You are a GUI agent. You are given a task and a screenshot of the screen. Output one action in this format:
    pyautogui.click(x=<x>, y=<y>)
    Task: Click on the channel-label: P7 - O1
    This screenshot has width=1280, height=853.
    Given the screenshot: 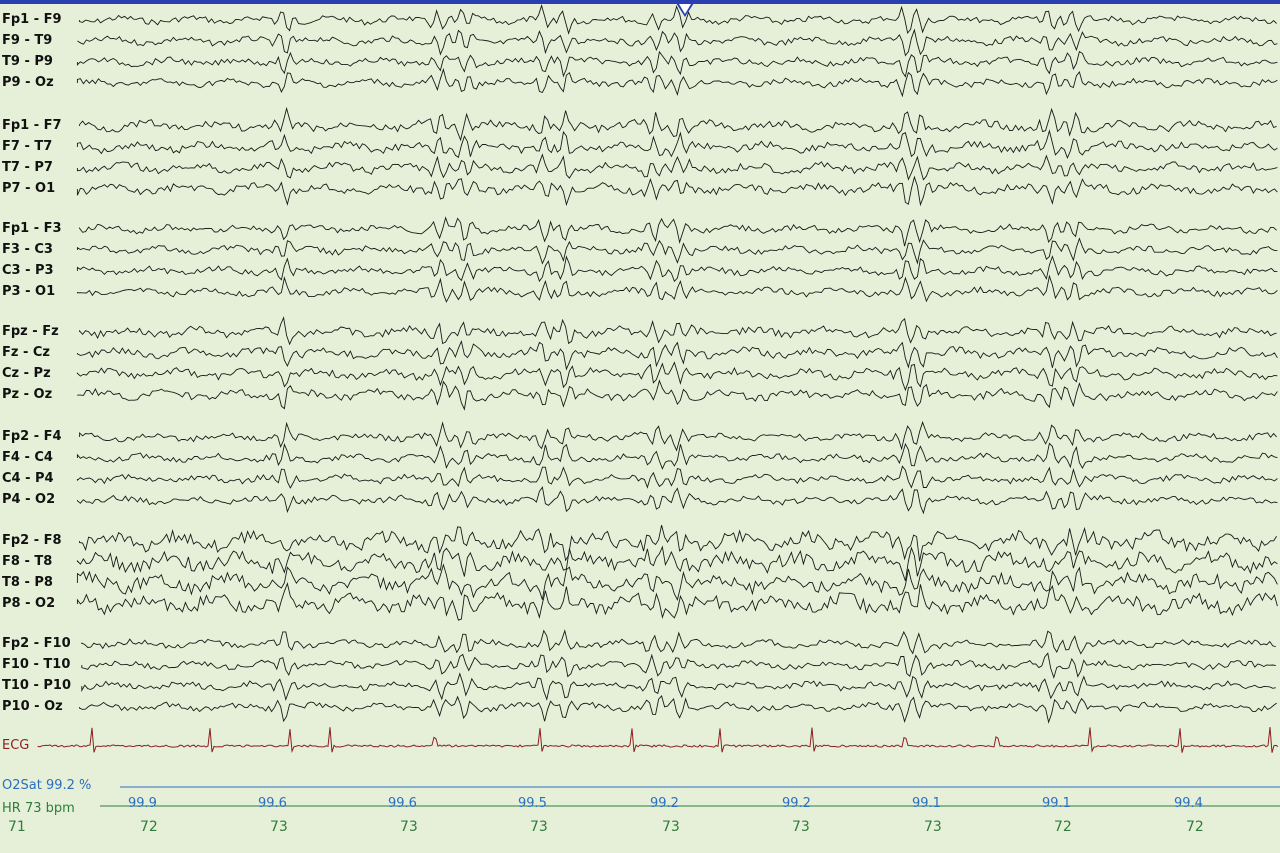 What is the action you would take?
    pyautogui.click(x=29, y=188)
    